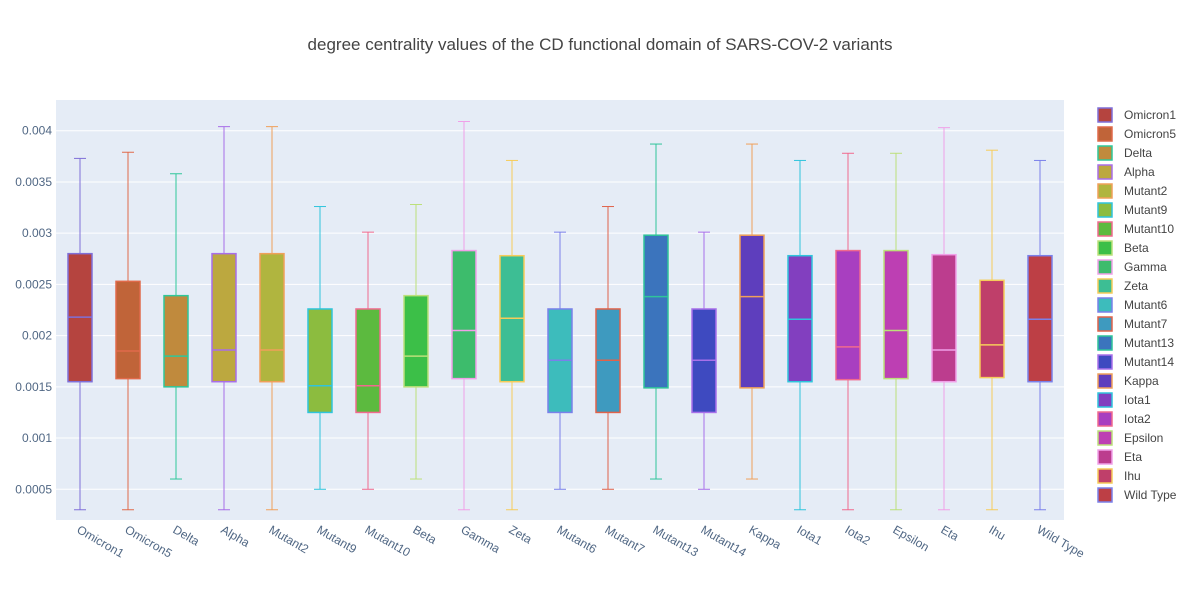 The height and width of the screenshot is (600, 1200). What do you see at coordinates (37, 336) in the screenshot?
I see `y-tick-label: 0.002` at bounding box center [37, 336].